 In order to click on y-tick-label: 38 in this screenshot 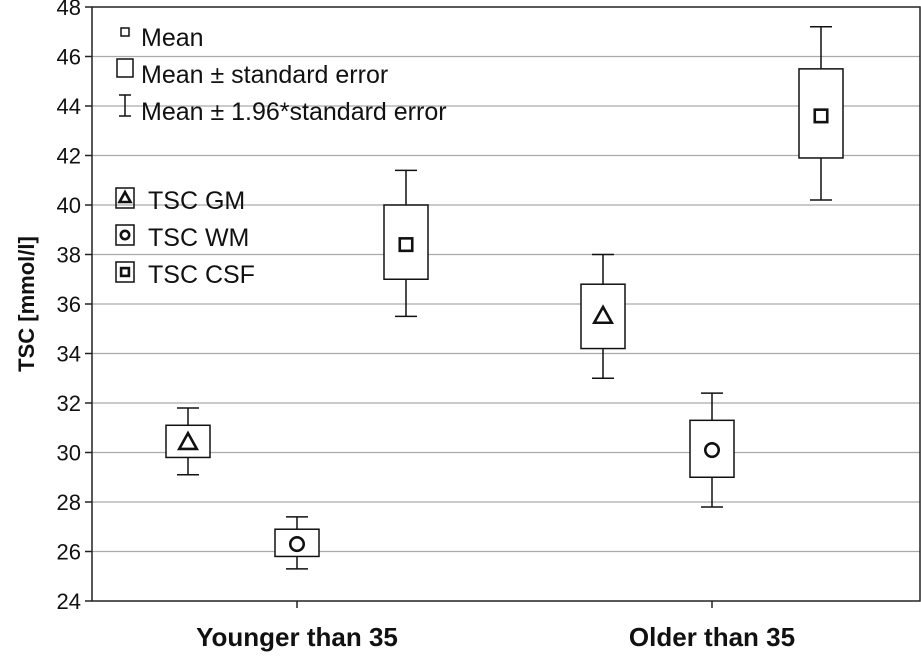, I will do `click(69, 255)`.